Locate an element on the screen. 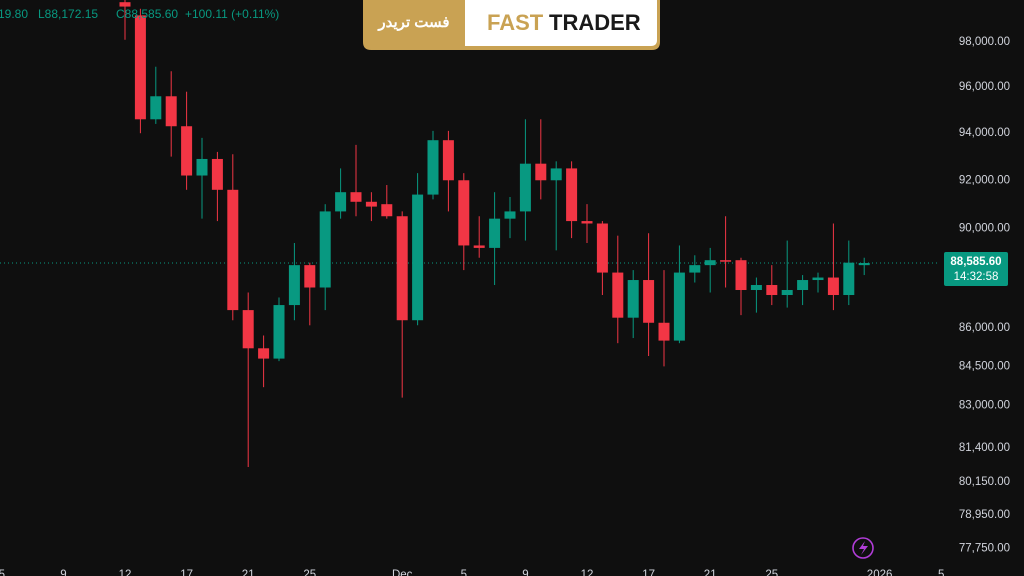 The height and width of the screenshot is (576, 1024). y-tick-label: 94,000.00 is located at coordinates (984, 133).